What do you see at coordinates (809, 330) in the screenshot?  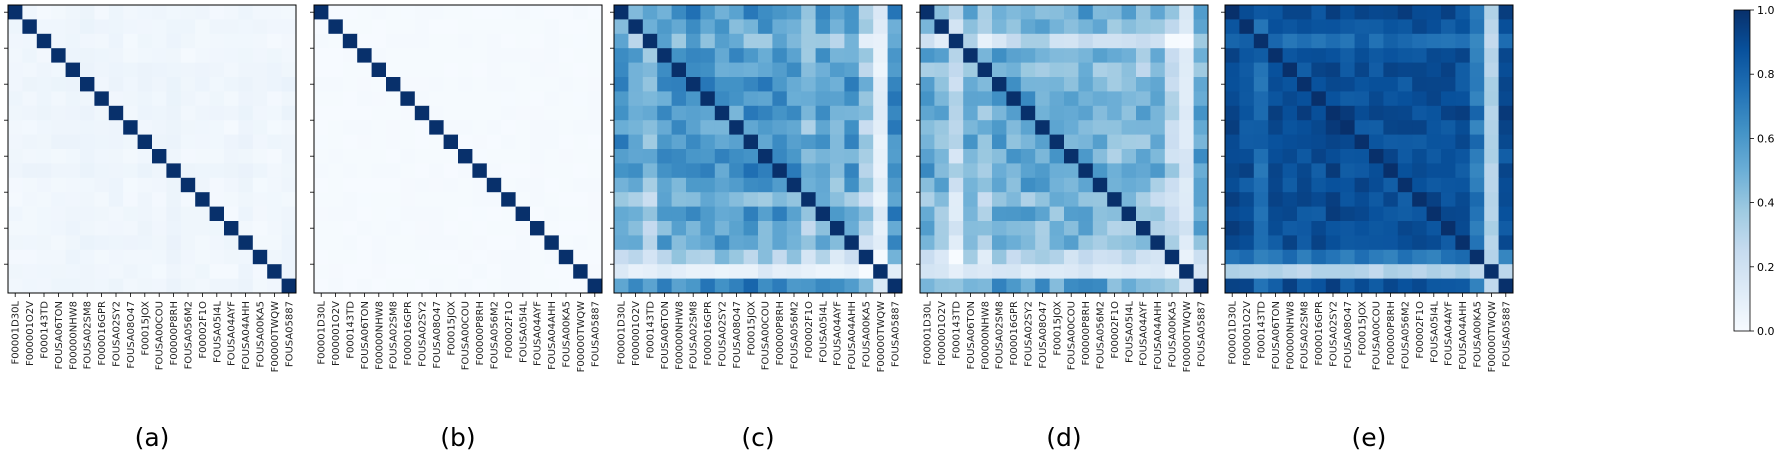 I see `x-tick-label: F00002F1O` at bounding box center [809, 330].